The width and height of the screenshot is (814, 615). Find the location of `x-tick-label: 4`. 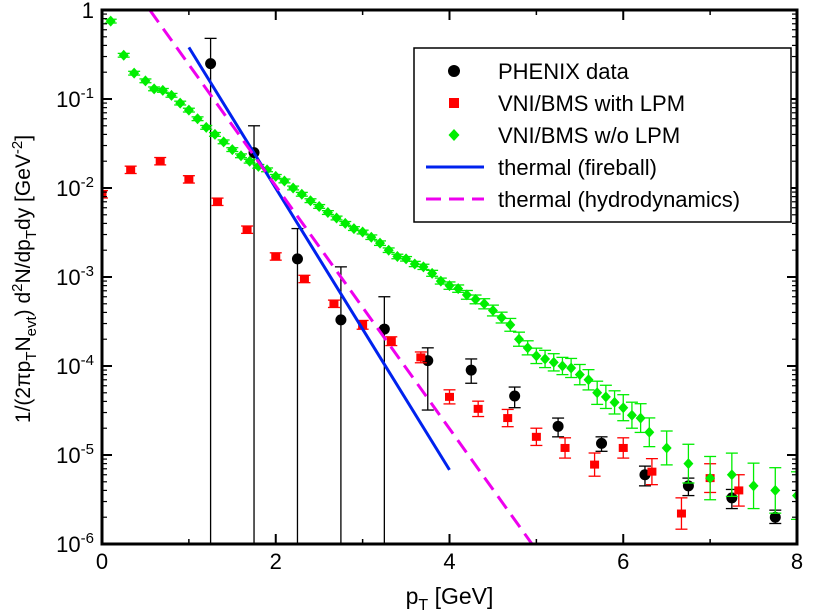

x-tick-label: 4 is located at coordinates (449, 561).